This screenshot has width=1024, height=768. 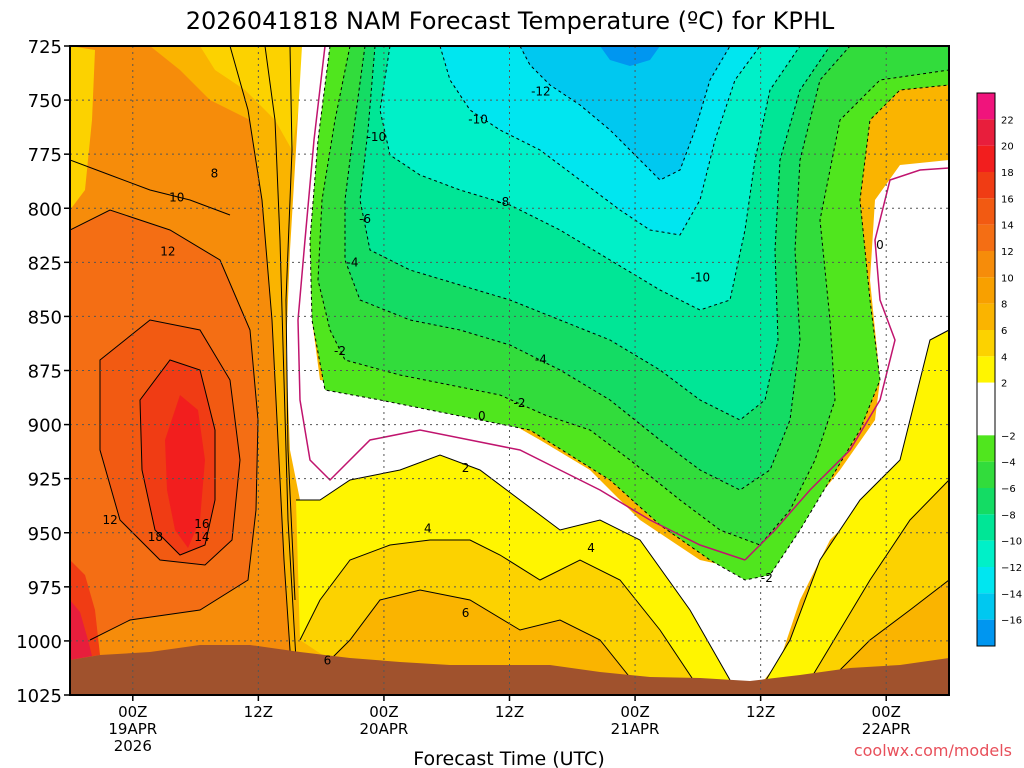 What do you see at coordinates (81, 630) in the screenshot?
I see `band-surface-hot-red` at bounding box center [81, 630].